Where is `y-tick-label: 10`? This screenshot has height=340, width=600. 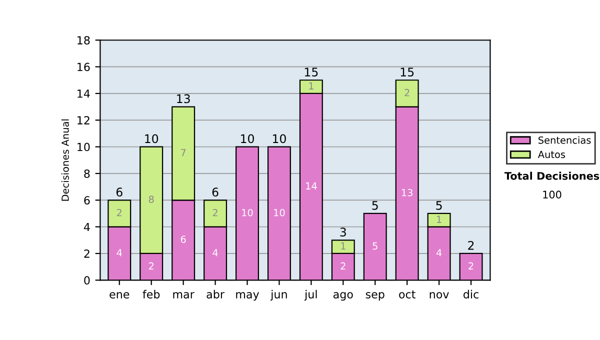 y-tick-label: 10 is located at coordinates (84, 147).